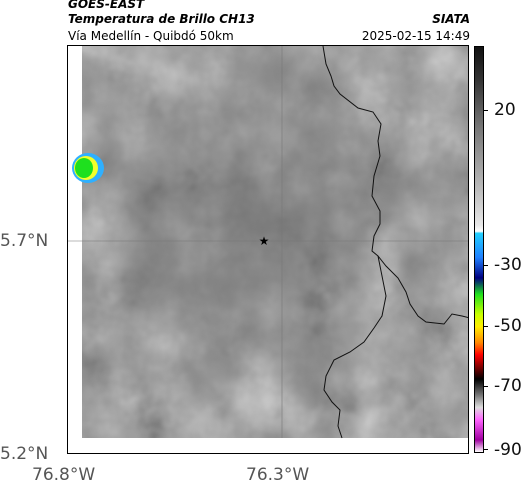  What do you see at coordinates (151, 36) in the screenshot?
I see `region-subtitle: Vía Medellín - Quibdó 50km` at bounding box center [151, 36].